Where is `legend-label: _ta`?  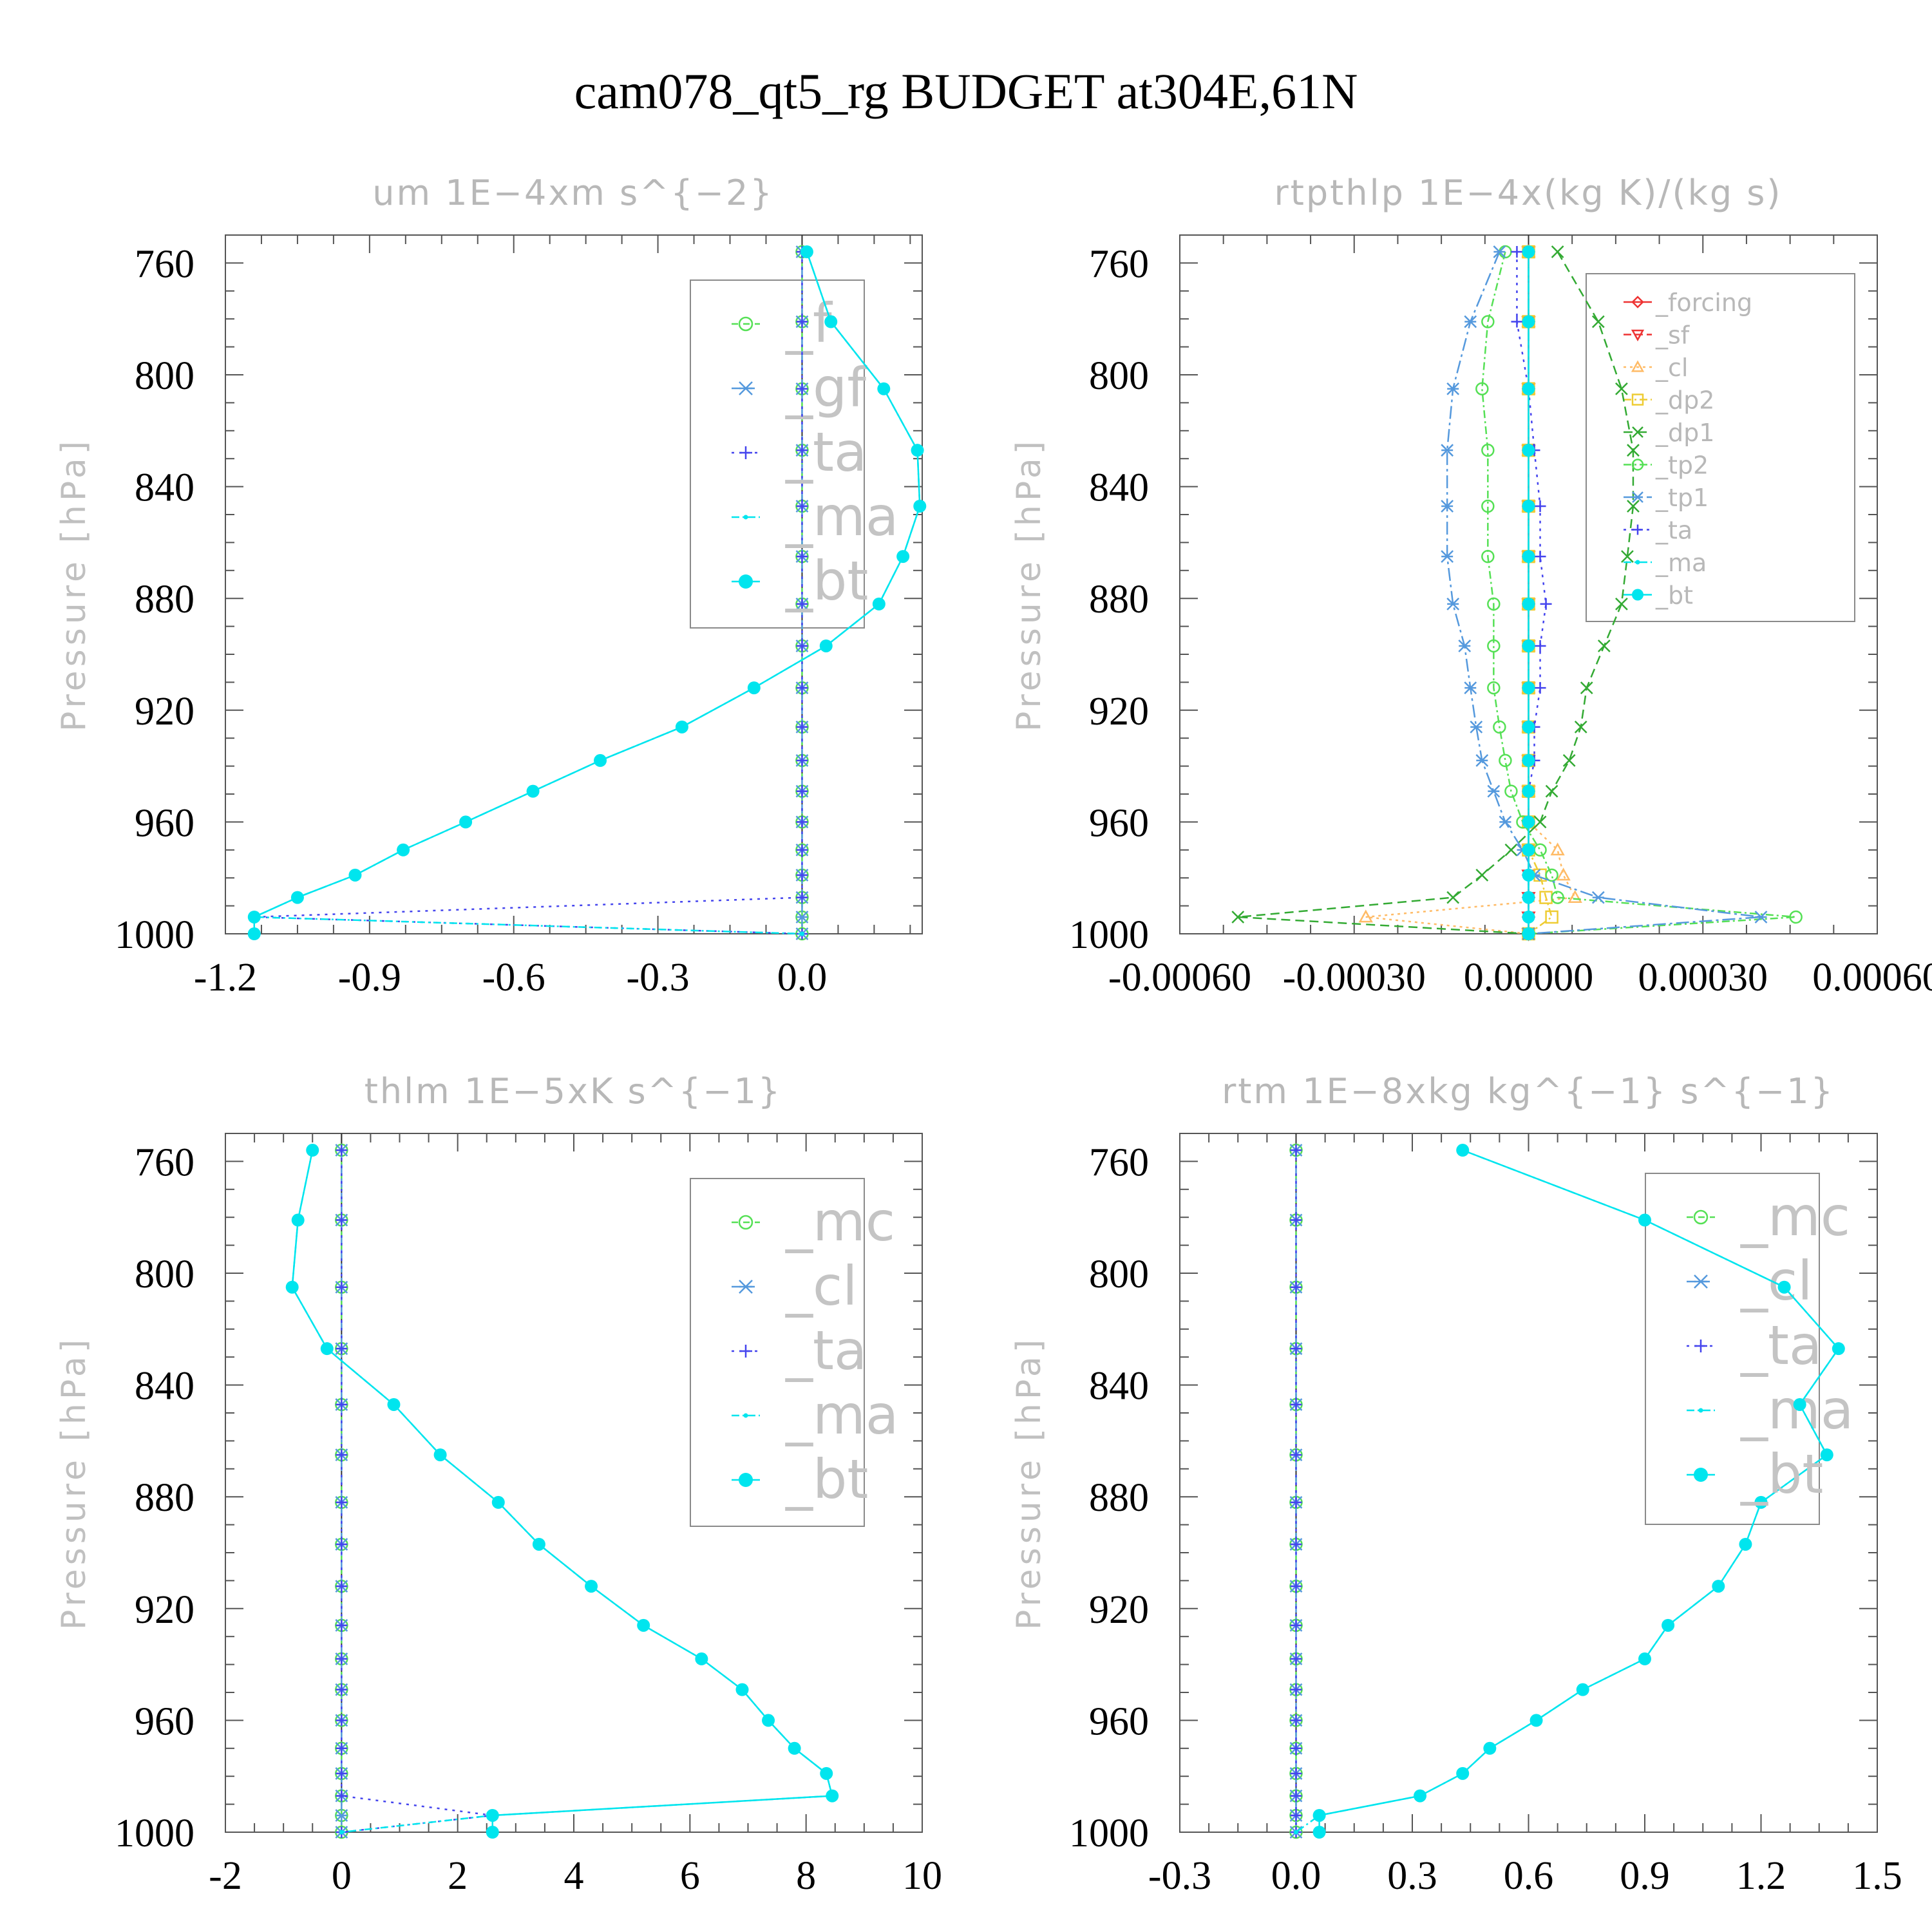 legend-label: _ta is located at coordinates (826, 452).